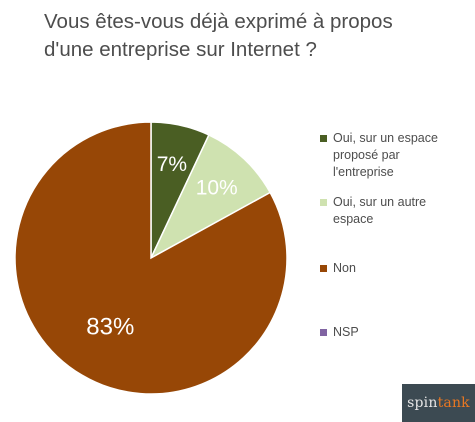 The image size is (475, 422). Describe the element at coordinates (386, 332) in the screenshot. I see `legend-item-nsp: NSP` at that location.